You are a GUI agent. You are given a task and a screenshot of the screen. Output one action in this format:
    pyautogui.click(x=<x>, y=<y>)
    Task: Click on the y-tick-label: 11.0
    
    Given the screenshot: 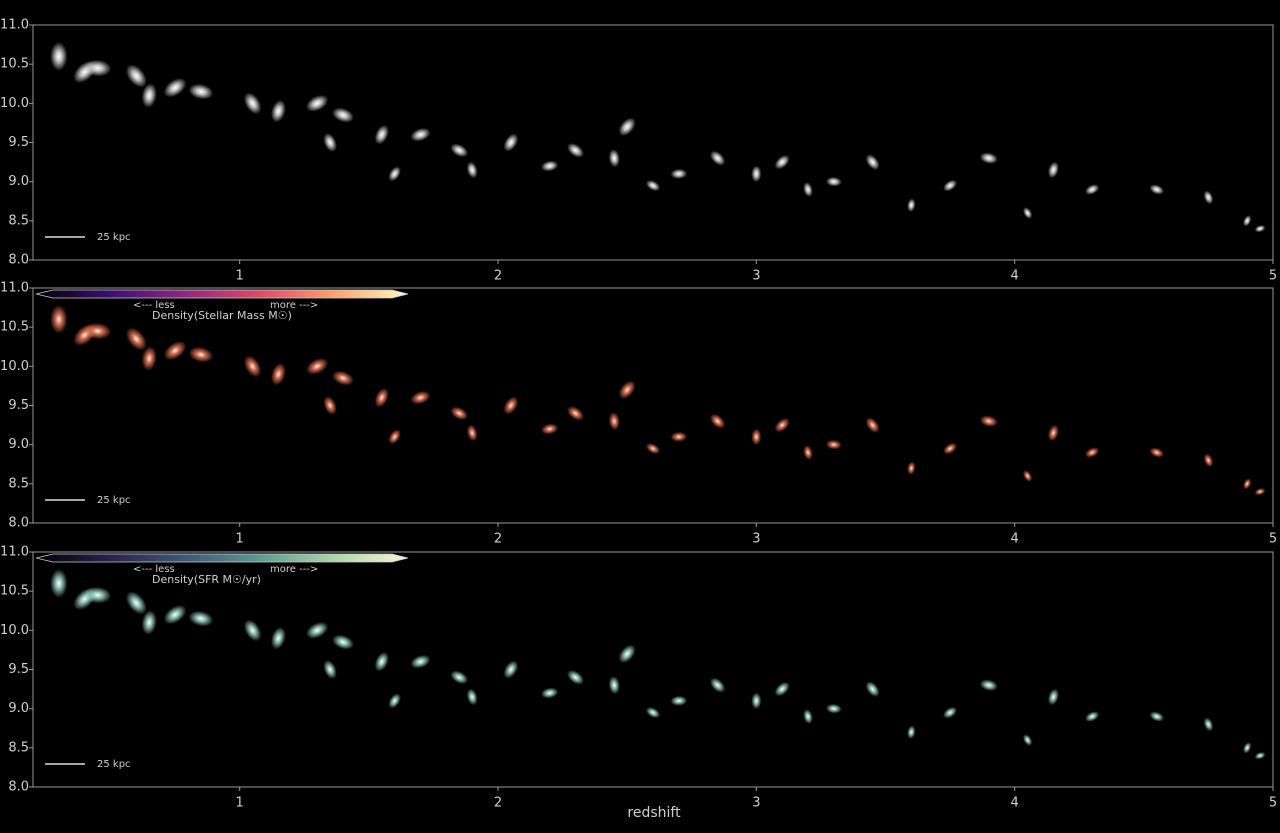 What is the action you would take?
    pyautogui.click(x=14, y=552)
    